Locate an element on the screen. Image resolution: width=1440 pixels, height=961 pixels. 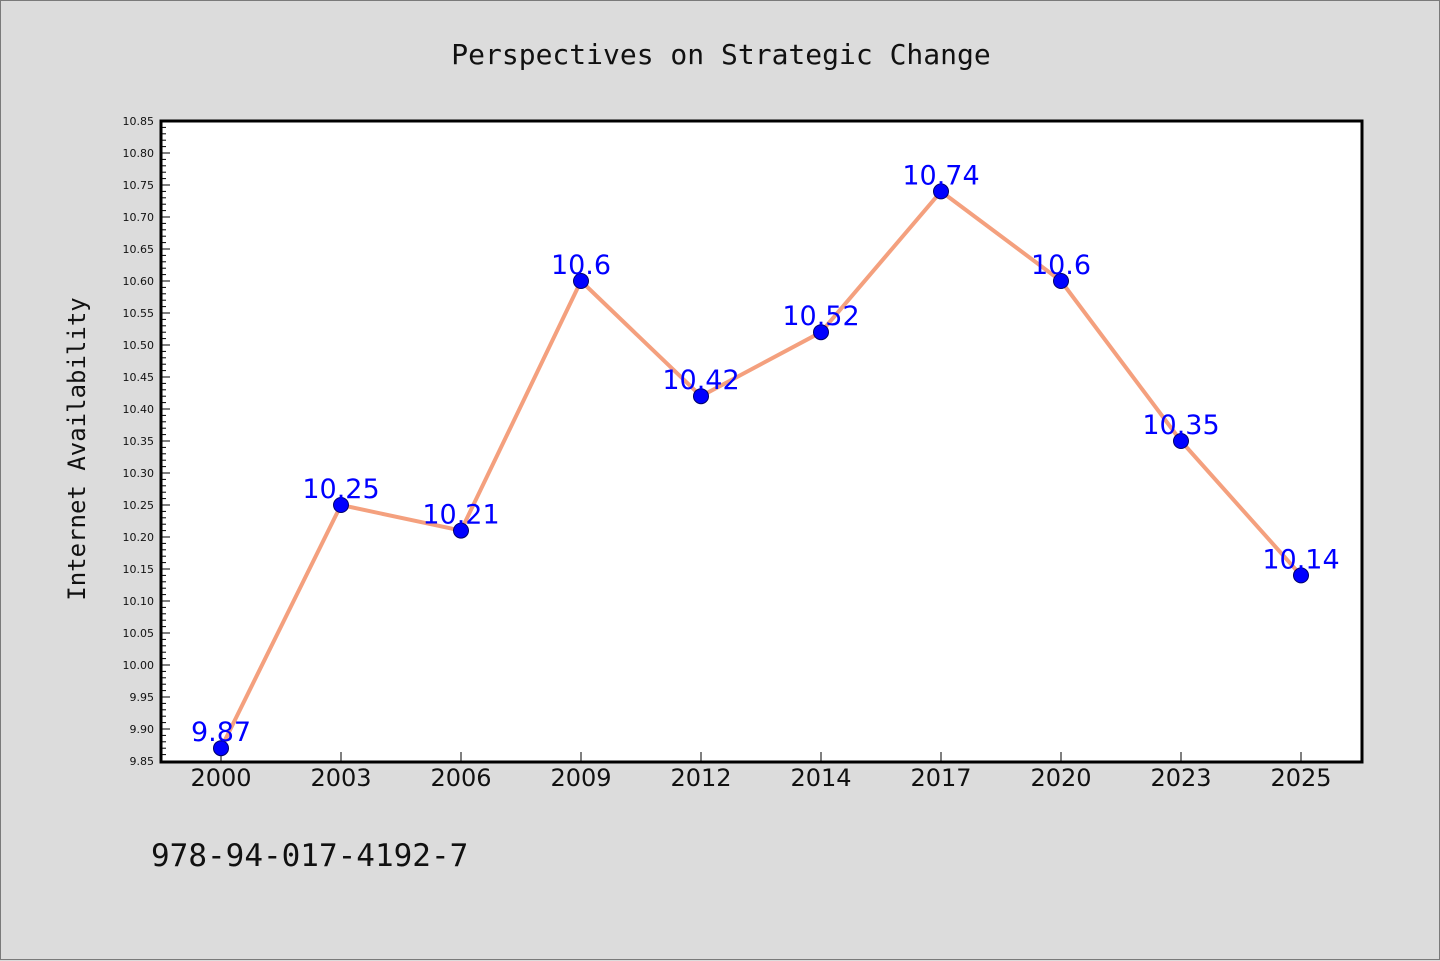
footer-isbn: 978-94-017-4192-7 is located at coordinates (309, 856).